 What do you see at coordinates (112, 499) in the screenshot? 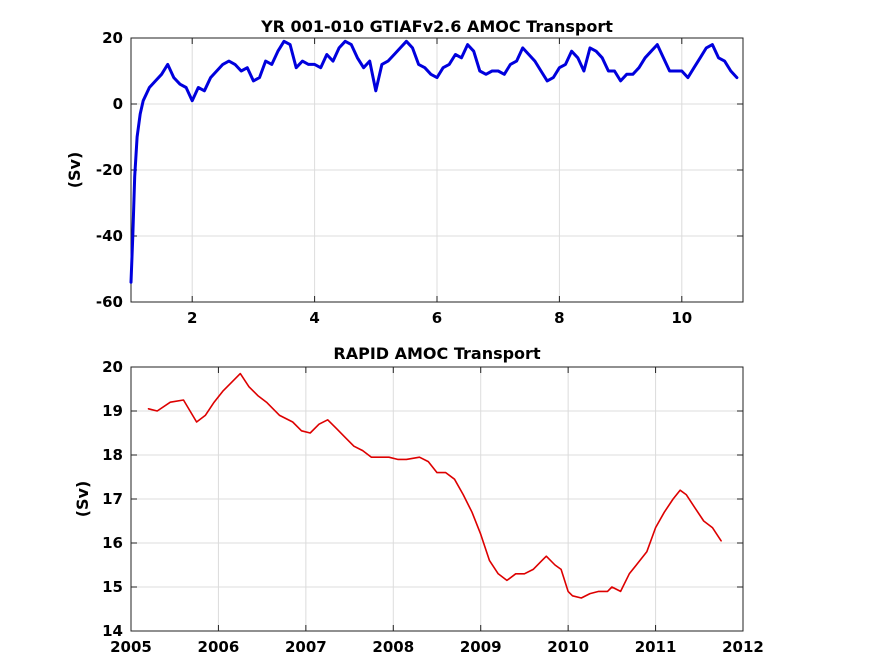
I see `y-tick-label: 17` at bounding box center [112, 499].